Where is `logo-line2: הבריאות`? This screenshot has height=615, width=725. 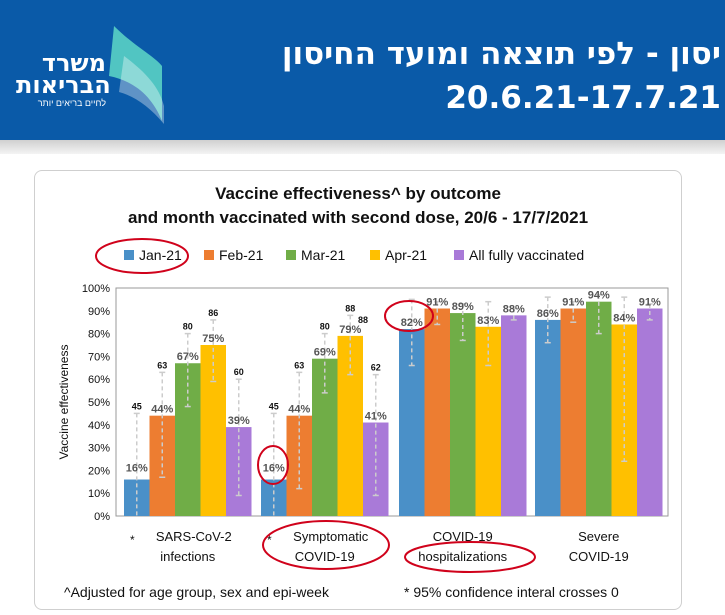
logo-line2: הבריאות is located at coordinates (63, 85).